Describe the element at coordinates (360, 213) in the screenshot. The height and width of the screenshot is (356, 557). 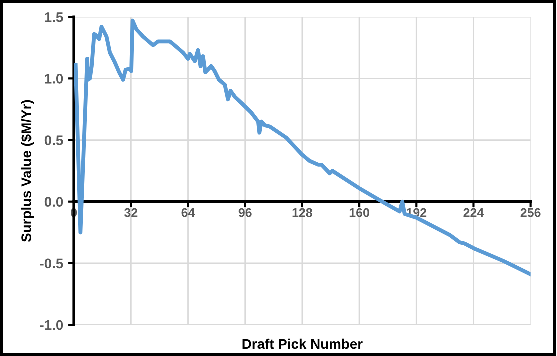
I see `x-tick-label: 160` at that location.